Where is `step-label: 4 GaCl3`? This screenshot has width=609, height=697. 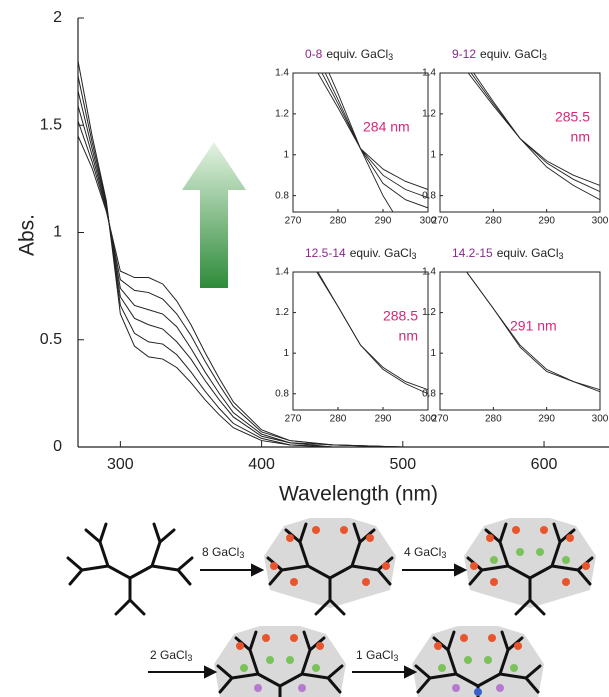
step-label: 4 GaCl3 is located at coordinates (425, 552).